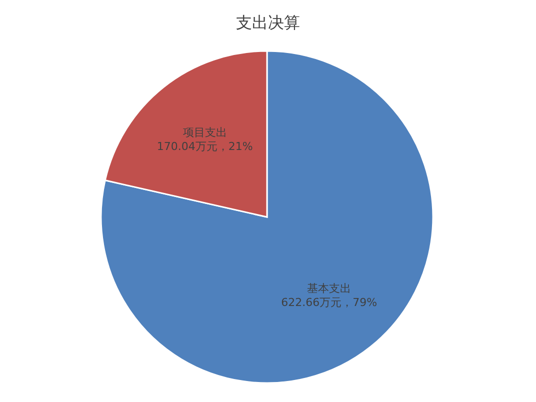 The image size is (536, 402). I want to click on title: 支出决算, so click(268, 22).